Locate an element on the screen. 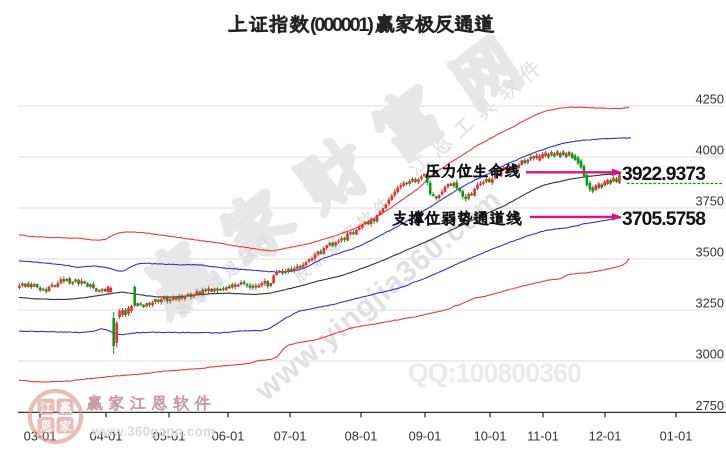  svg-text: 2750 is located at coordinates (710, 405).